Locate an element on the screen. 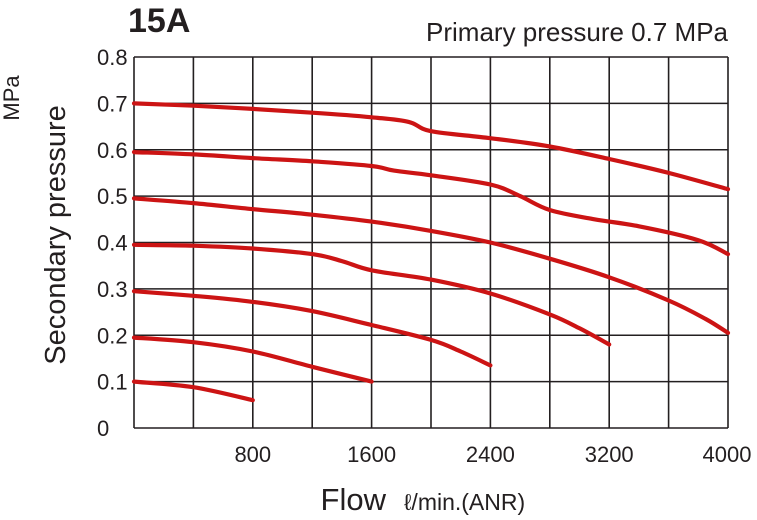  y-tick-label: 0.8 is located at coordinates (112, 57).